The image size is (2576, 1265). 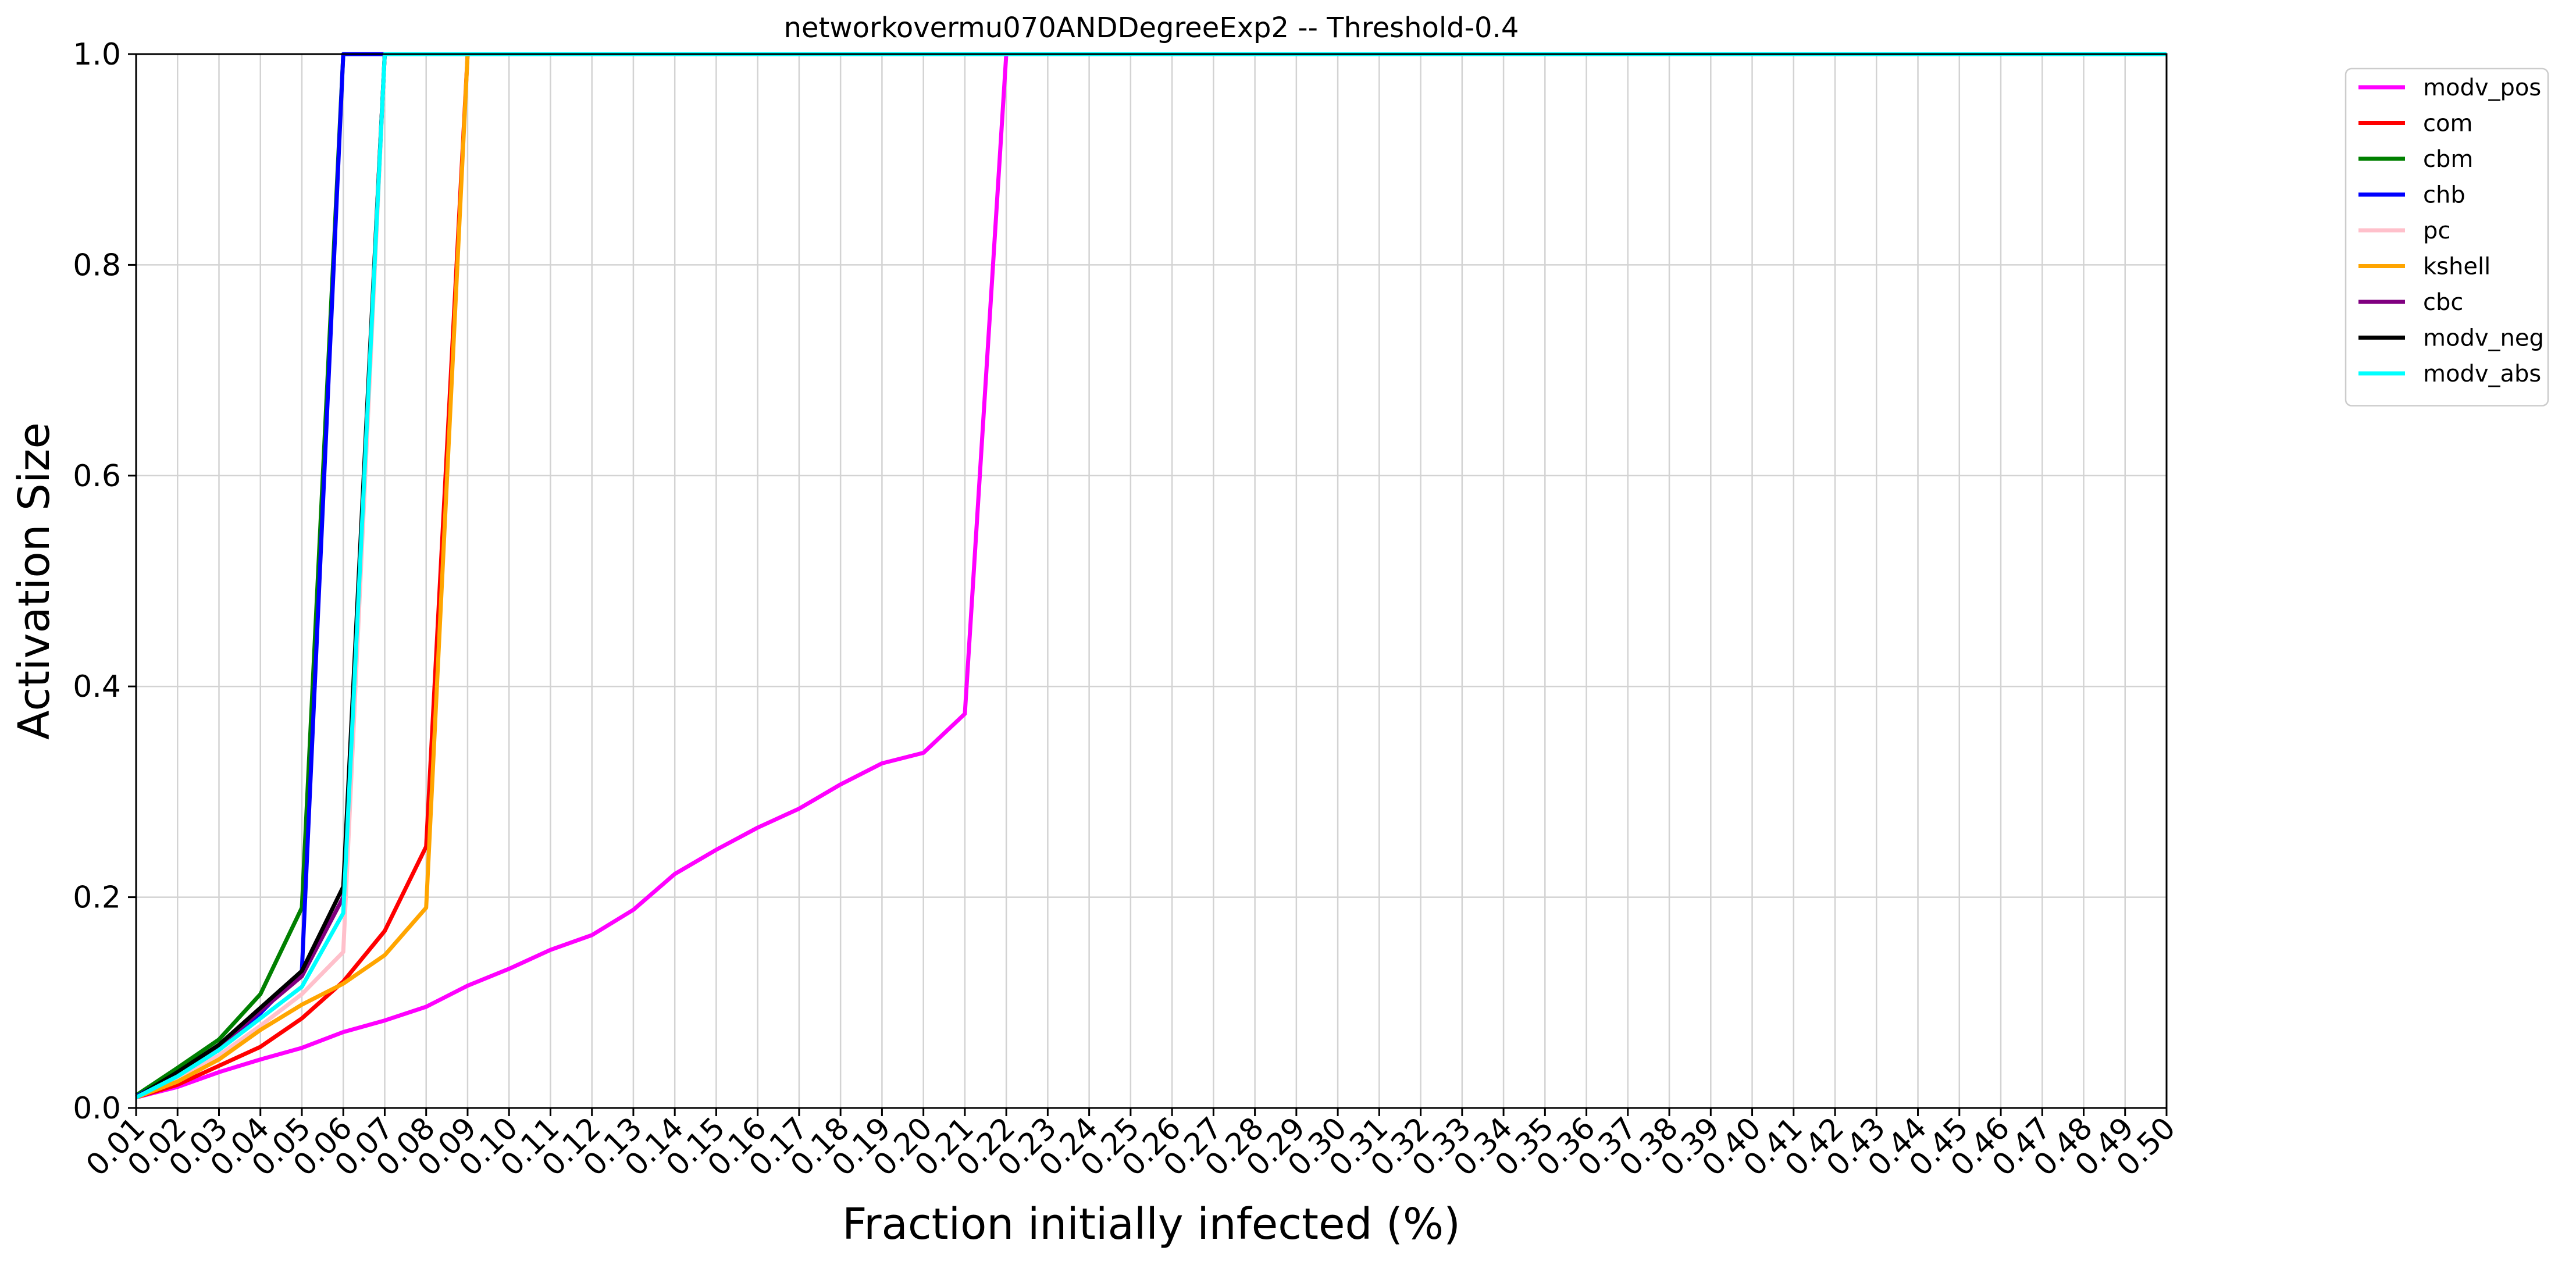 What do you see at coordinates (2483, 338) in the screenshot?
I see `legend-label-modv_neg: modv_neg` at bounding box center [2483, 338].